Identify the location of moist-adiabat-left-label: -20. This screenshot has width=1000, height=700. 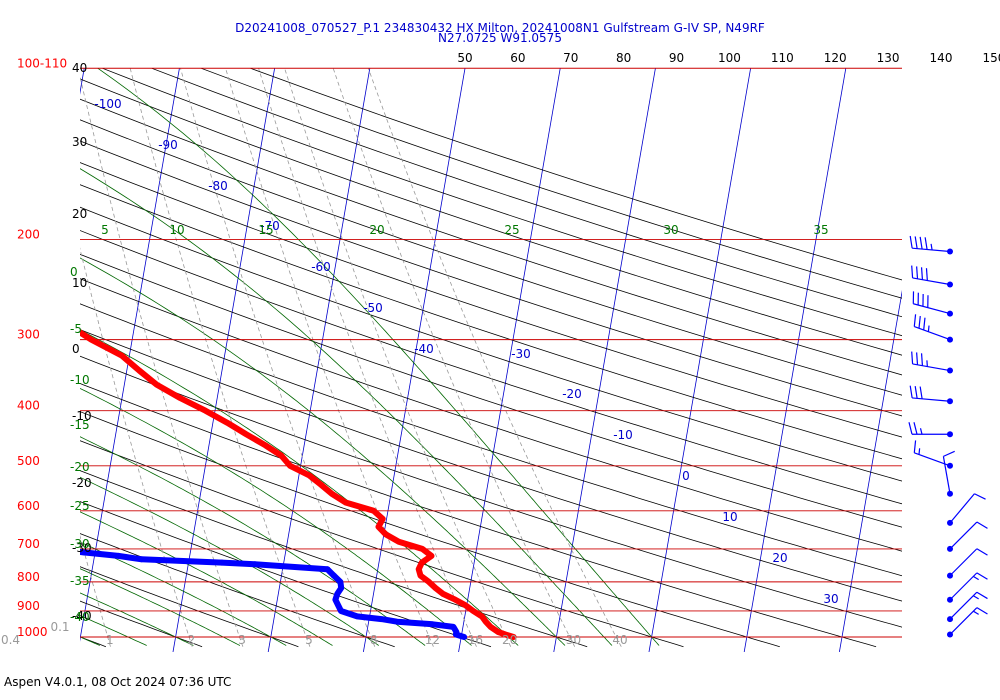
(80, 467).